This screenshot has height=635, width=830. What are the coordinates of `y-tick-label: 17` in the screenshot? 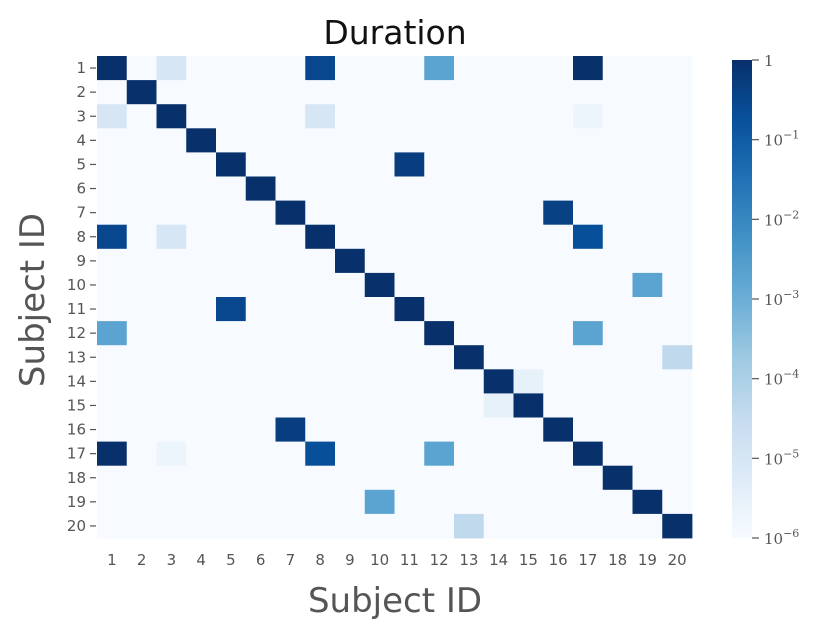 It's located at (76, 454).